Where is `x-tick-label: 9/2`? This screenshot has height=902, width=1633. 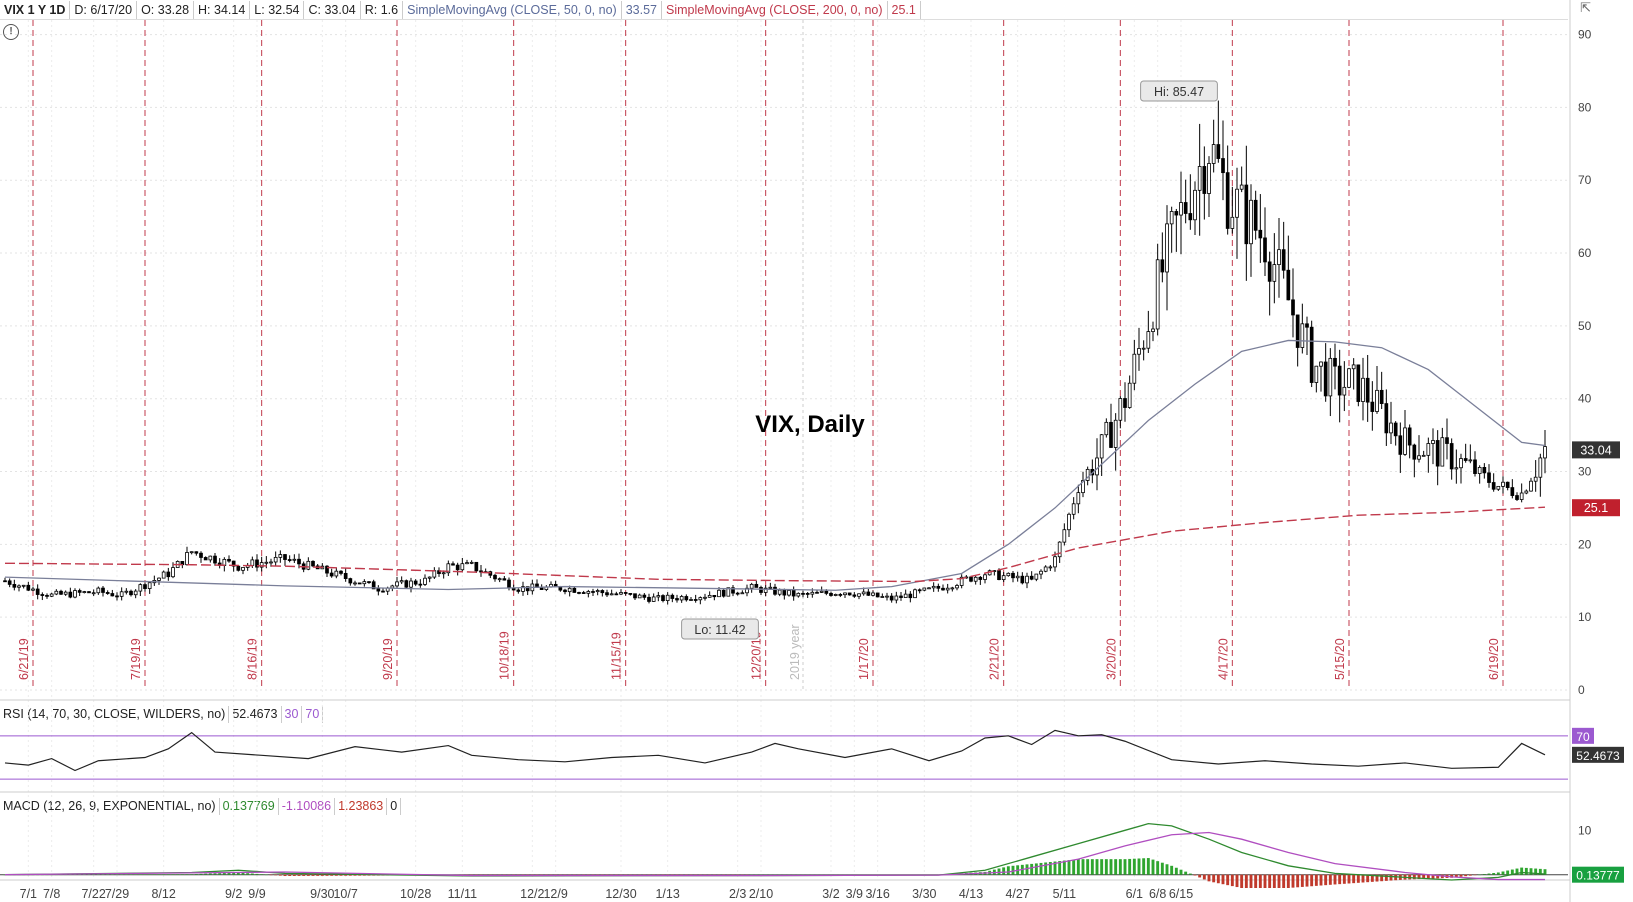
x-tick-label: 9/2 is located at coordinates (233, 894).